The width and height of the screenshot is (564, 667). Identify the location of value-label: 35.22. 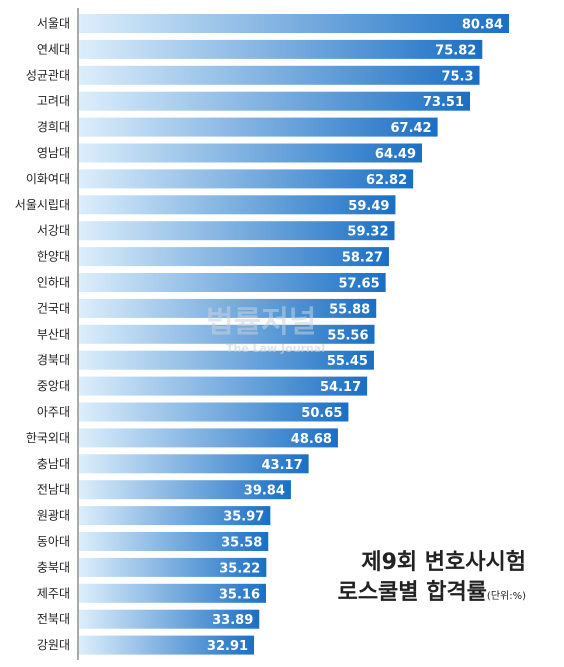
(239, 568).